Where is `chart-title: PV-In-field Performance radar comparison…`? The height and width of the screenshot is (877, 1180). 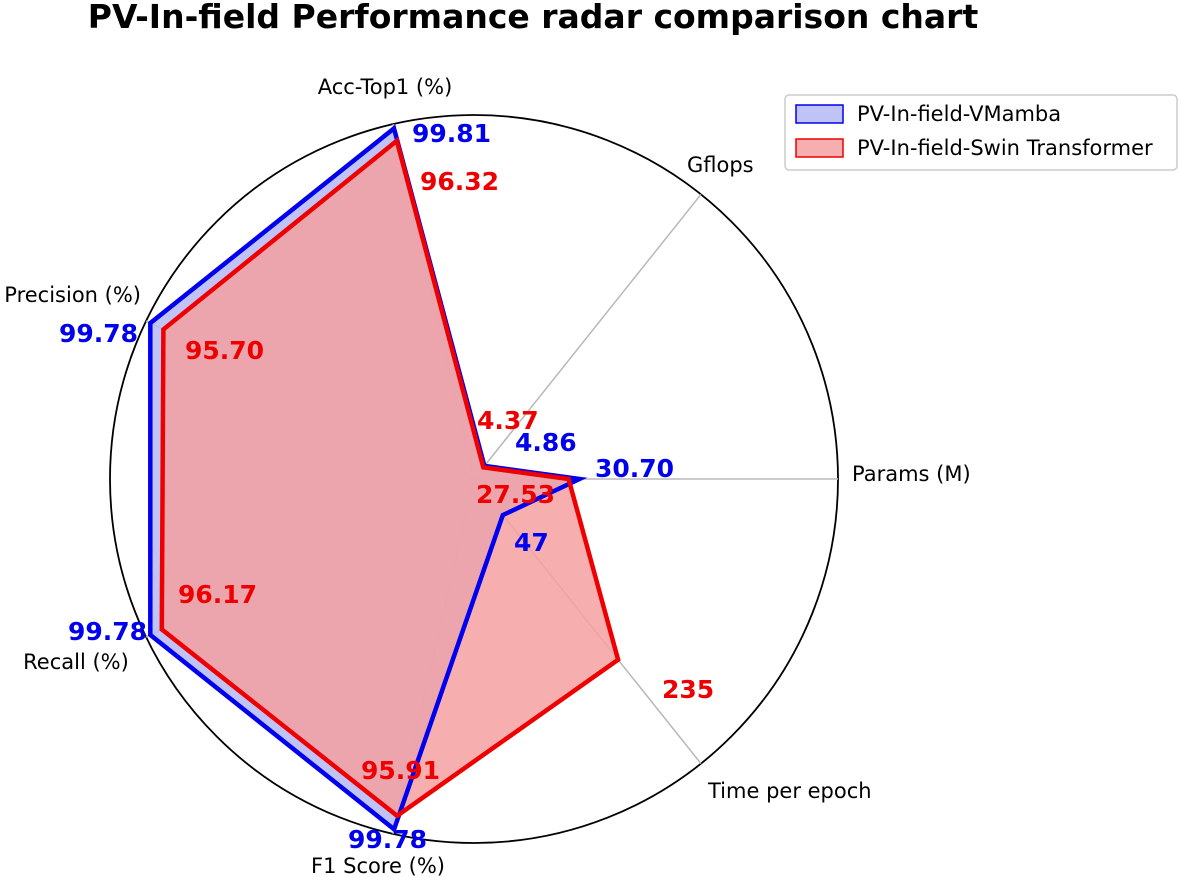
chart-title: PV-In-field Performance radar comparison… is located at coordinates (533, 18).